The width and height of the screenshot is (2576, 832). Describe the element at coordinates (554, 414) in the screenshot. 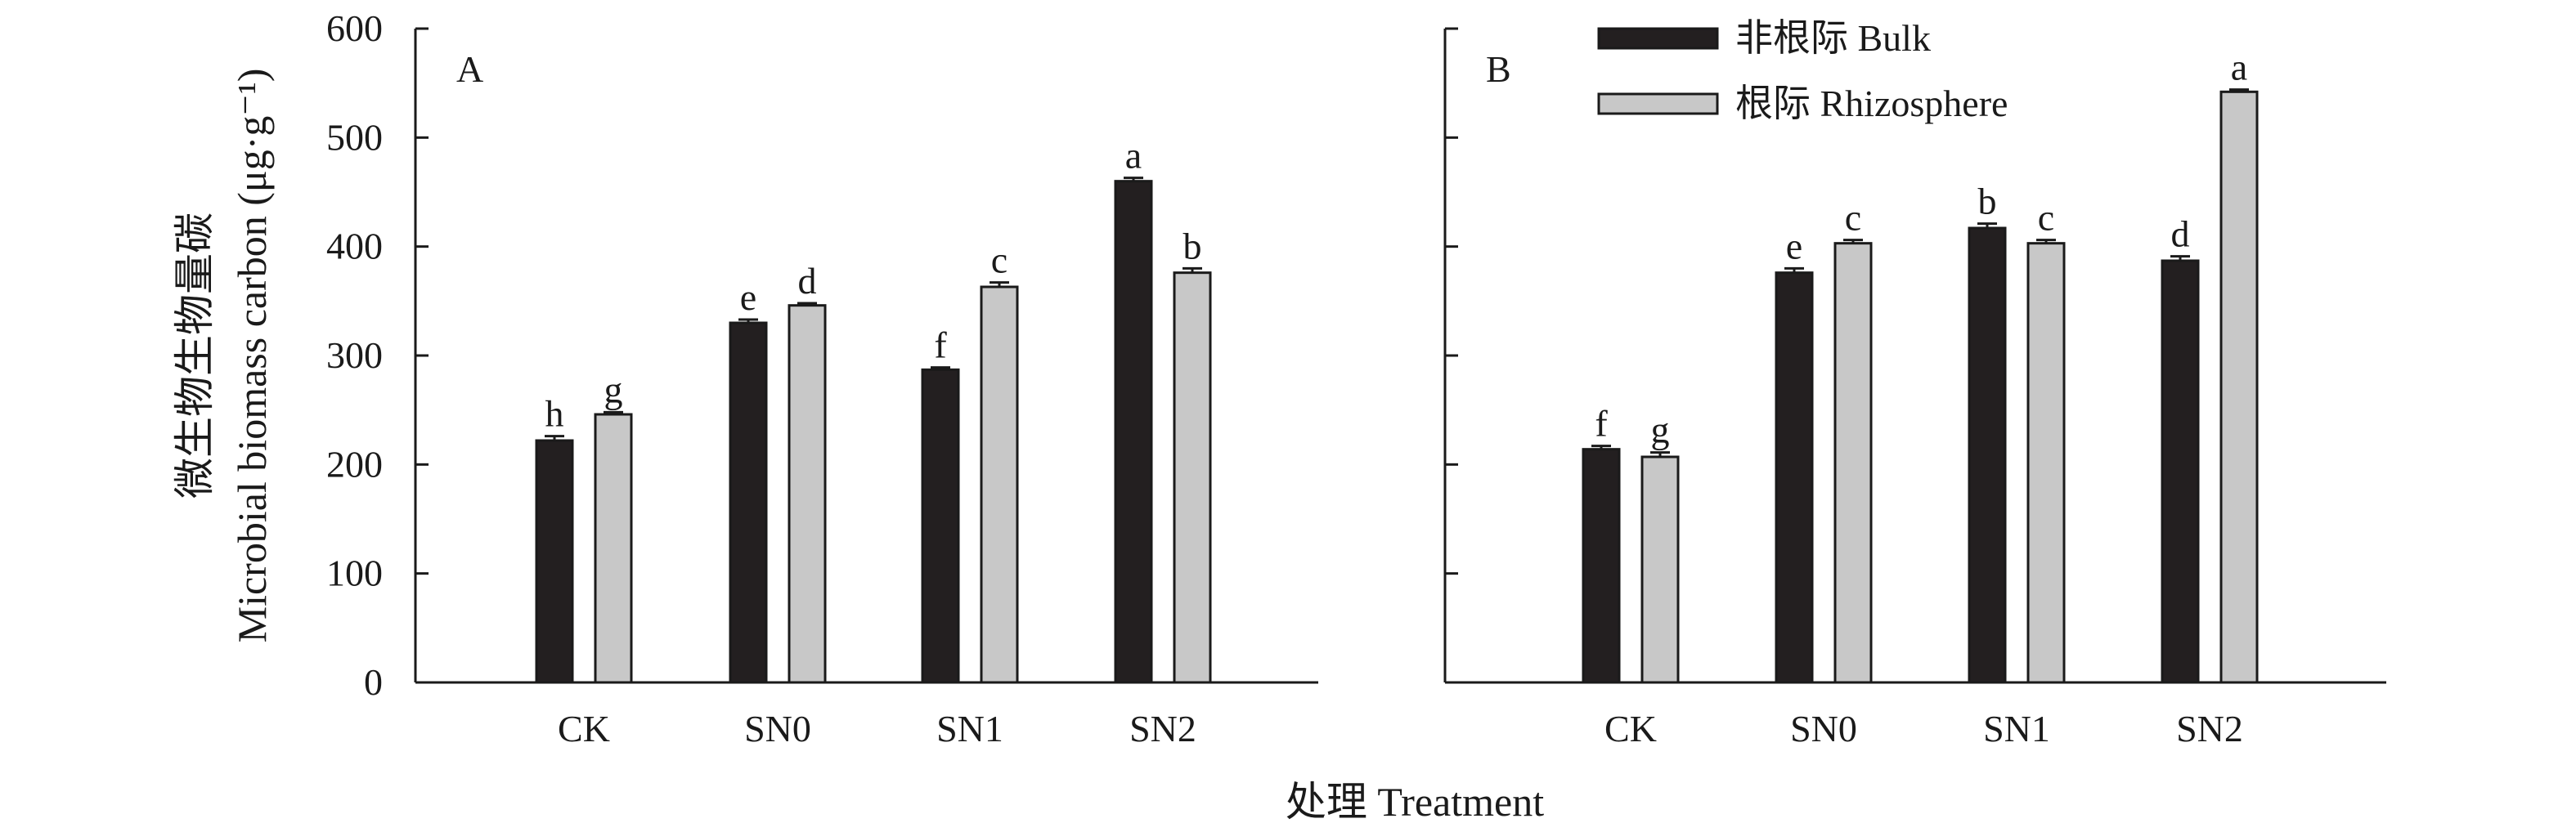

I see `significance-letter: h` at that location.